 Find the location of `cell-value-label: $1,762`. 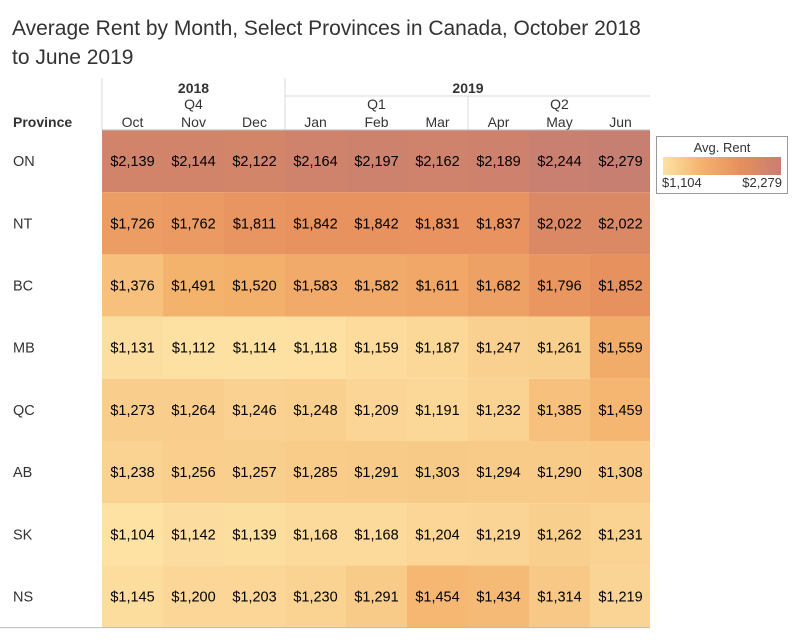

cell-value-label: $1,762 is located at coordinates (193, 224).